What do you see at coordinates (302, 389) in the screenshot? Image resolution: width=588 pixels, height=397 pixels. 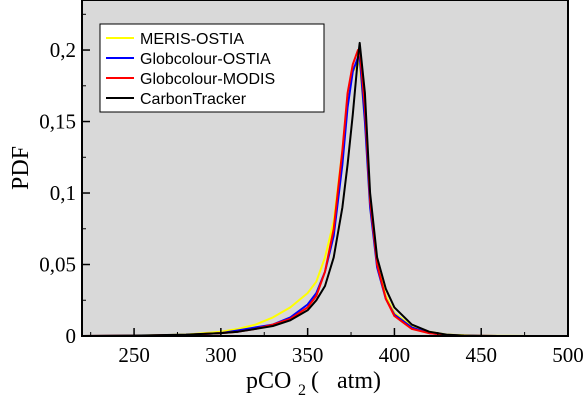 I see `x-axis-title-subscript: 2` at bounding box center [302, 389].